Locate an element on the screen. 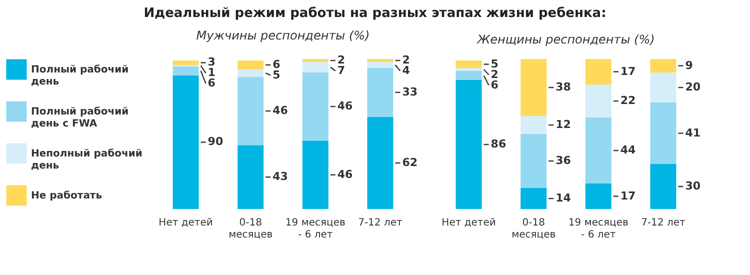 The width and height of the screenshot is (750, 275). data-label: 62 is located at coordinates (410, 162).